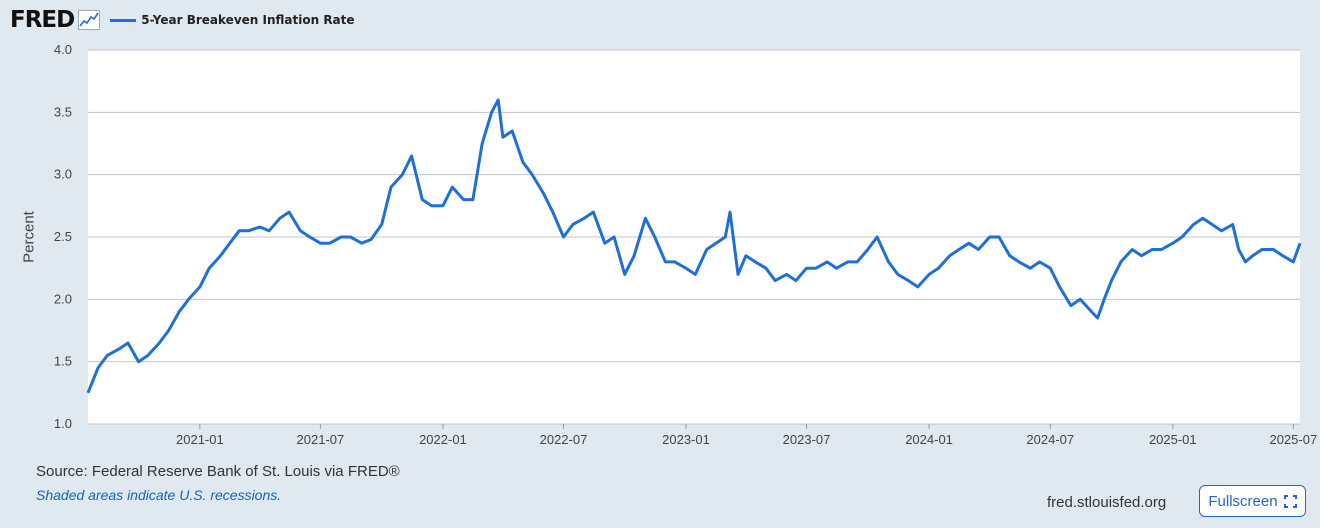  I want to click on x-tick-label: 2024-07, so click(1050, 439).